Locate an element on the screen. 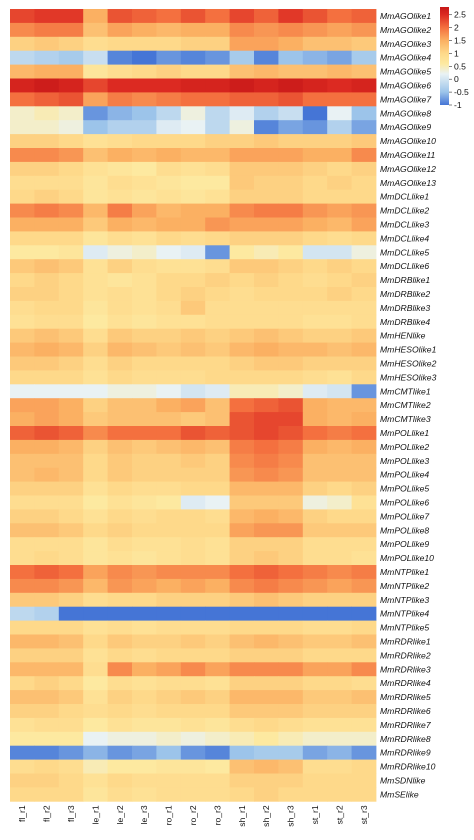 Image resolution: width=474 pixels, height=840 pixels. column-label: sh_r1 is located at coordinates (242, 816).